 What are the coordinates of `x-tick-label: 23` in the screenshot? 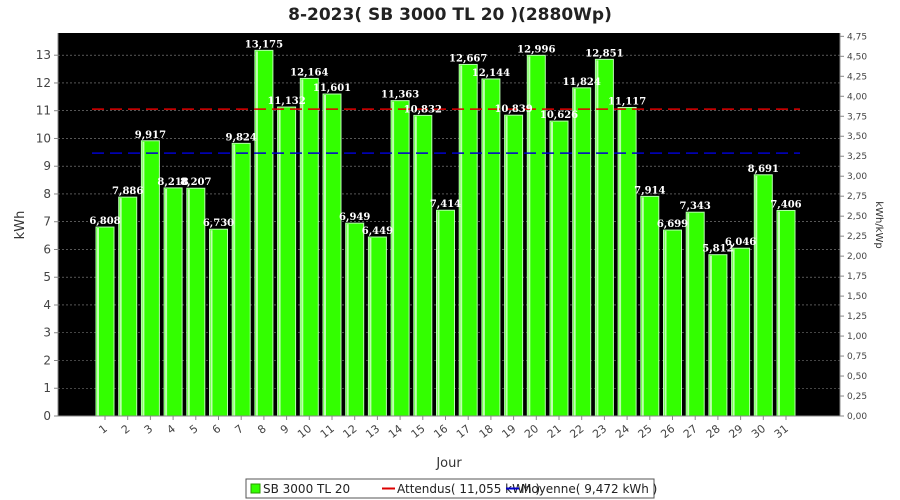 It's located at (599, 431).